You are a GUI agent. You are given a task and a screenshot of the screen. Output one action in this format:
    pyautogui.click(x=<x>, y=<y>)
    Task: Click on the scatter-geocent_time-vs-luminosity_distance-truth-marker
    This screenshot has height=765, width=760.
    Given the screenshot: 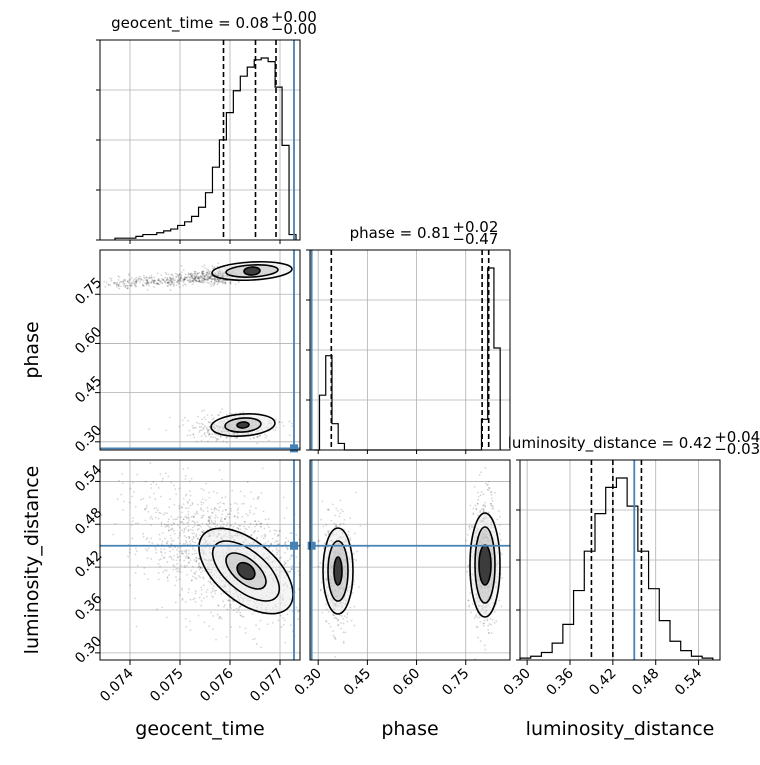 What is the action you would take?
    pyautogui.click(x=294, y=545)
    